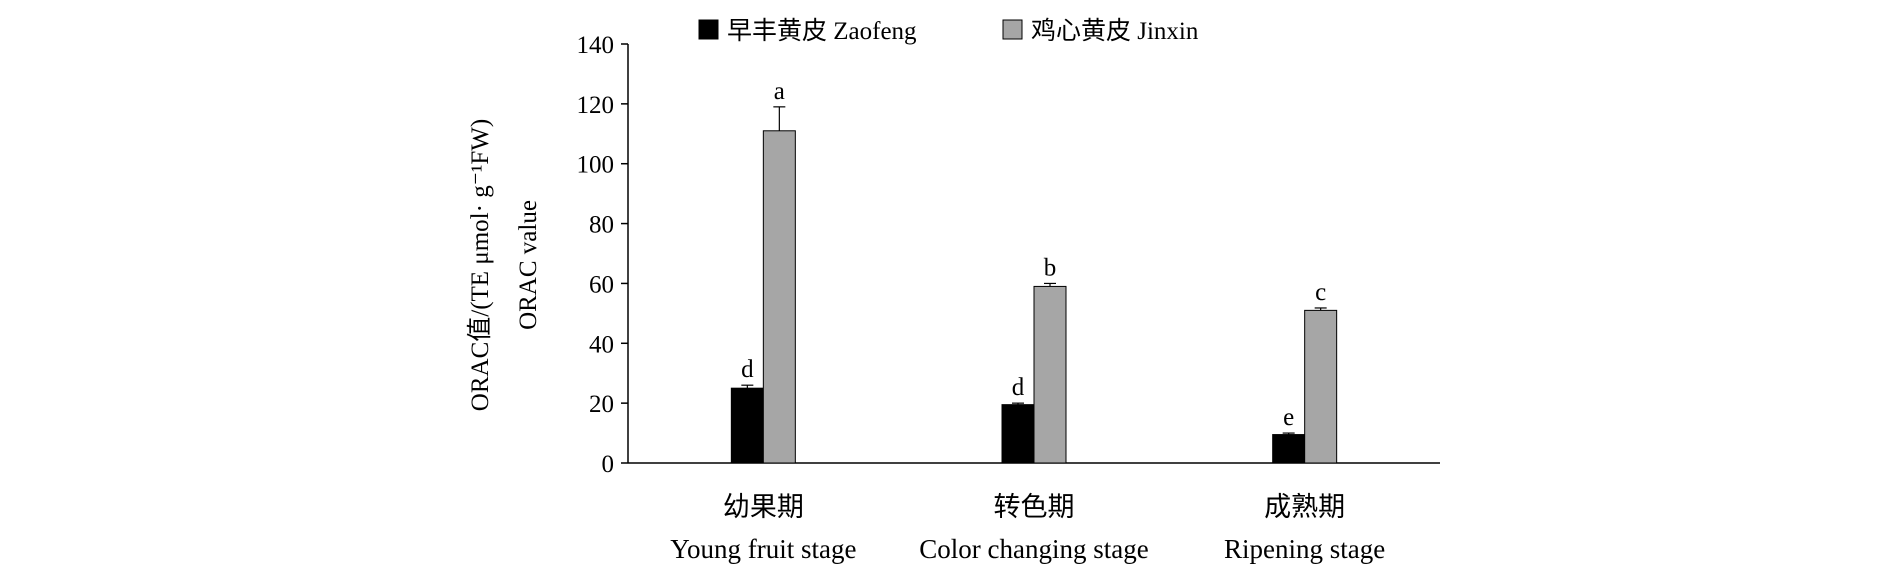 This screenshot has width=1890, height=581. I want to click on y-tick-label: 40, so click(601, 344).